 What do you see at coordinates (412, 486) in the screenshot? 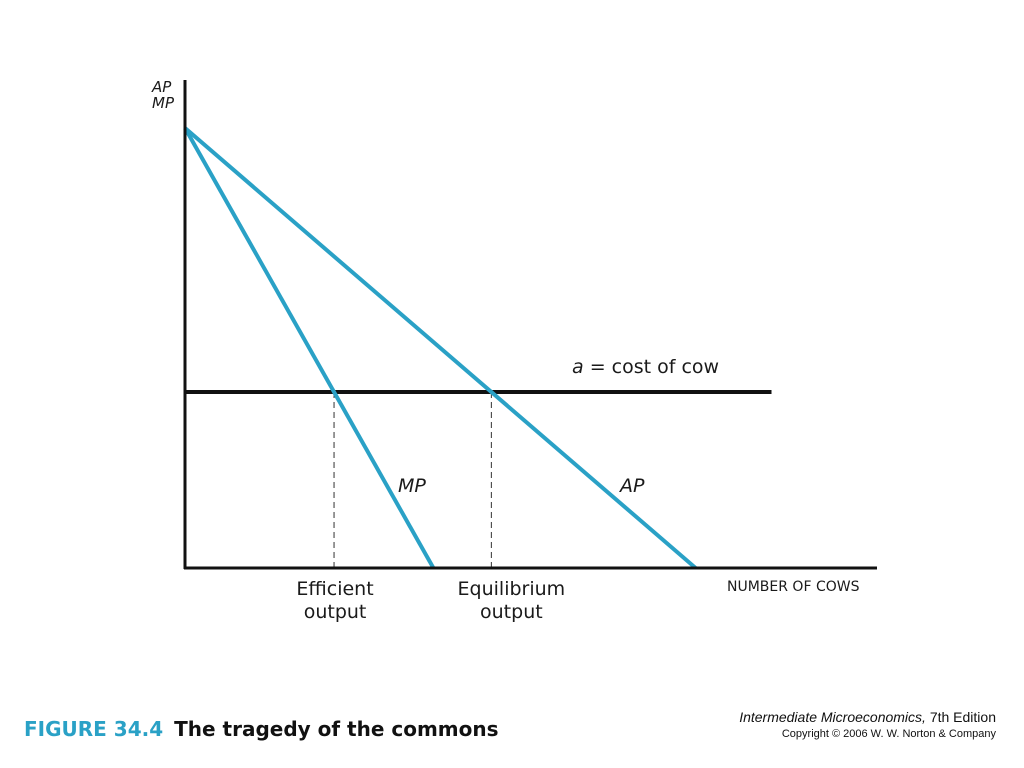
I see `mp-label: MP` at bounding box center [412, 486].